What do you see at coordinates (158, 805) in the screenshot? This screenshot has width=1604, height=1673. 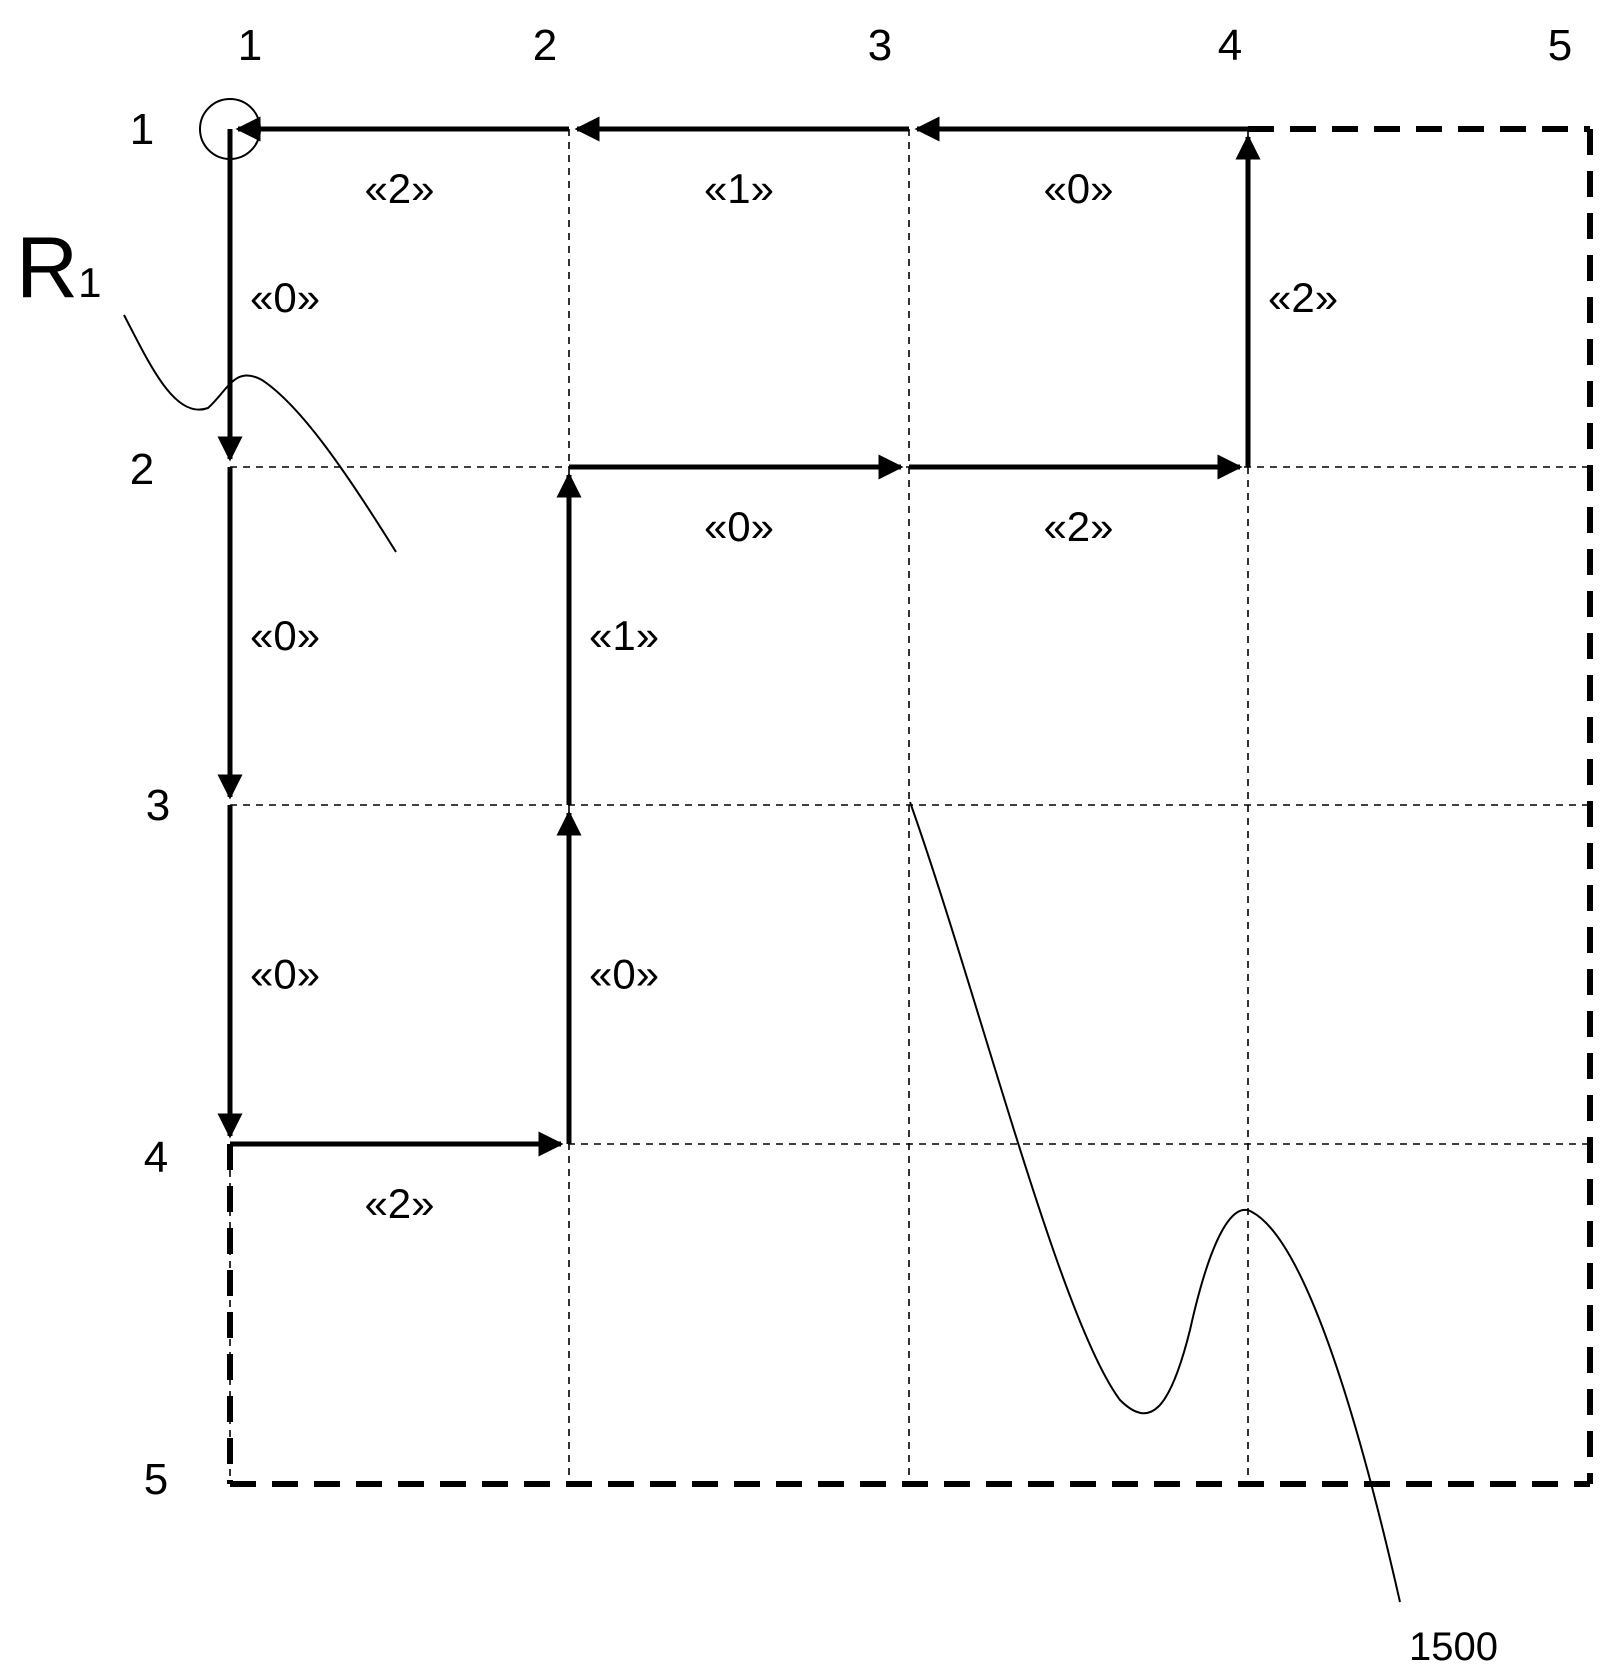 I see `row-label-3: 3` at bounding box center [158, 805].